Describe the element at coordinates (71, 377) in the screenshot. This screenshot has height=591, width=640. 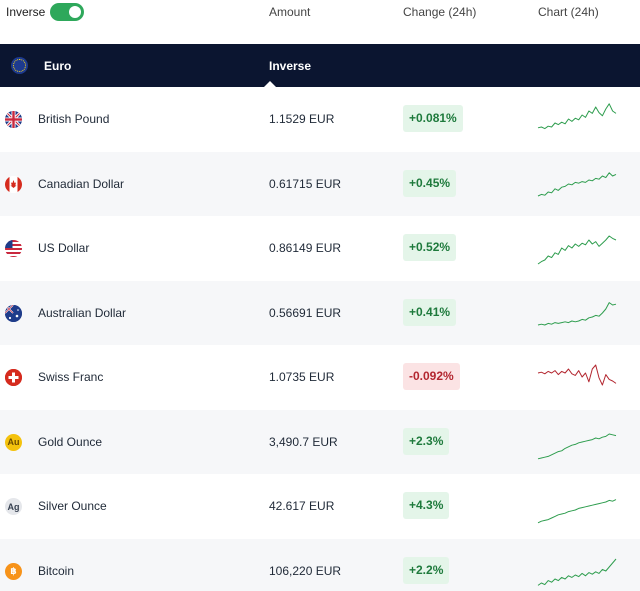
I see `currency-name: Swiss Franc` at that location.